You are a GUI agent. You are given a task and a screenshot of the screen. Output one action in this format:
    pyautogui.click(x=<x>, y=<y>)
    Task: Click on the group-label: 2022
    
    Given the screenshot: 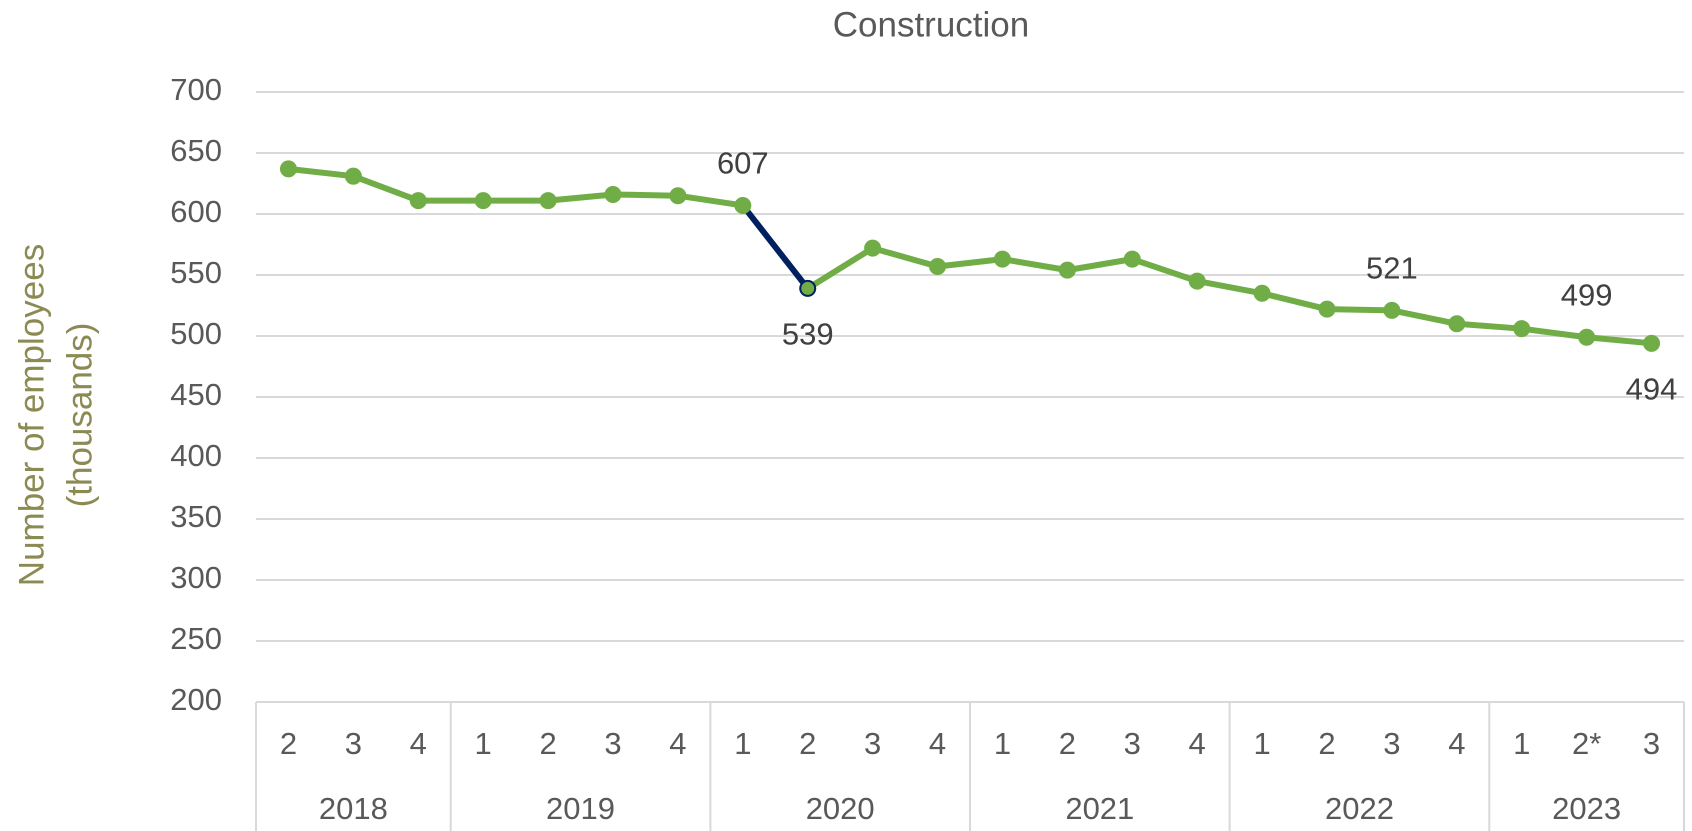 What is the action you would take?
    pyautogui.click(x=1359, y=808)
    